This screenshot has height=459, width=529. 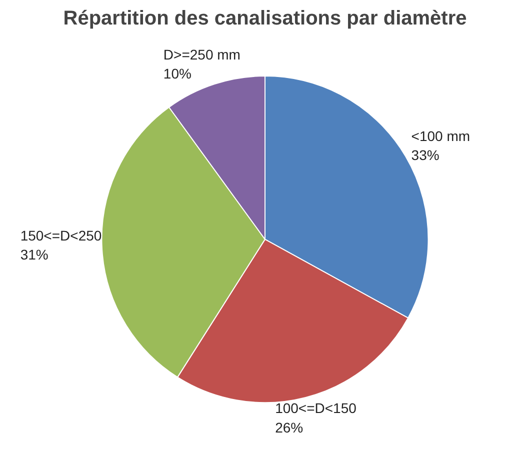 I want to click on data-label: 31%, so click(x=34, y=254).